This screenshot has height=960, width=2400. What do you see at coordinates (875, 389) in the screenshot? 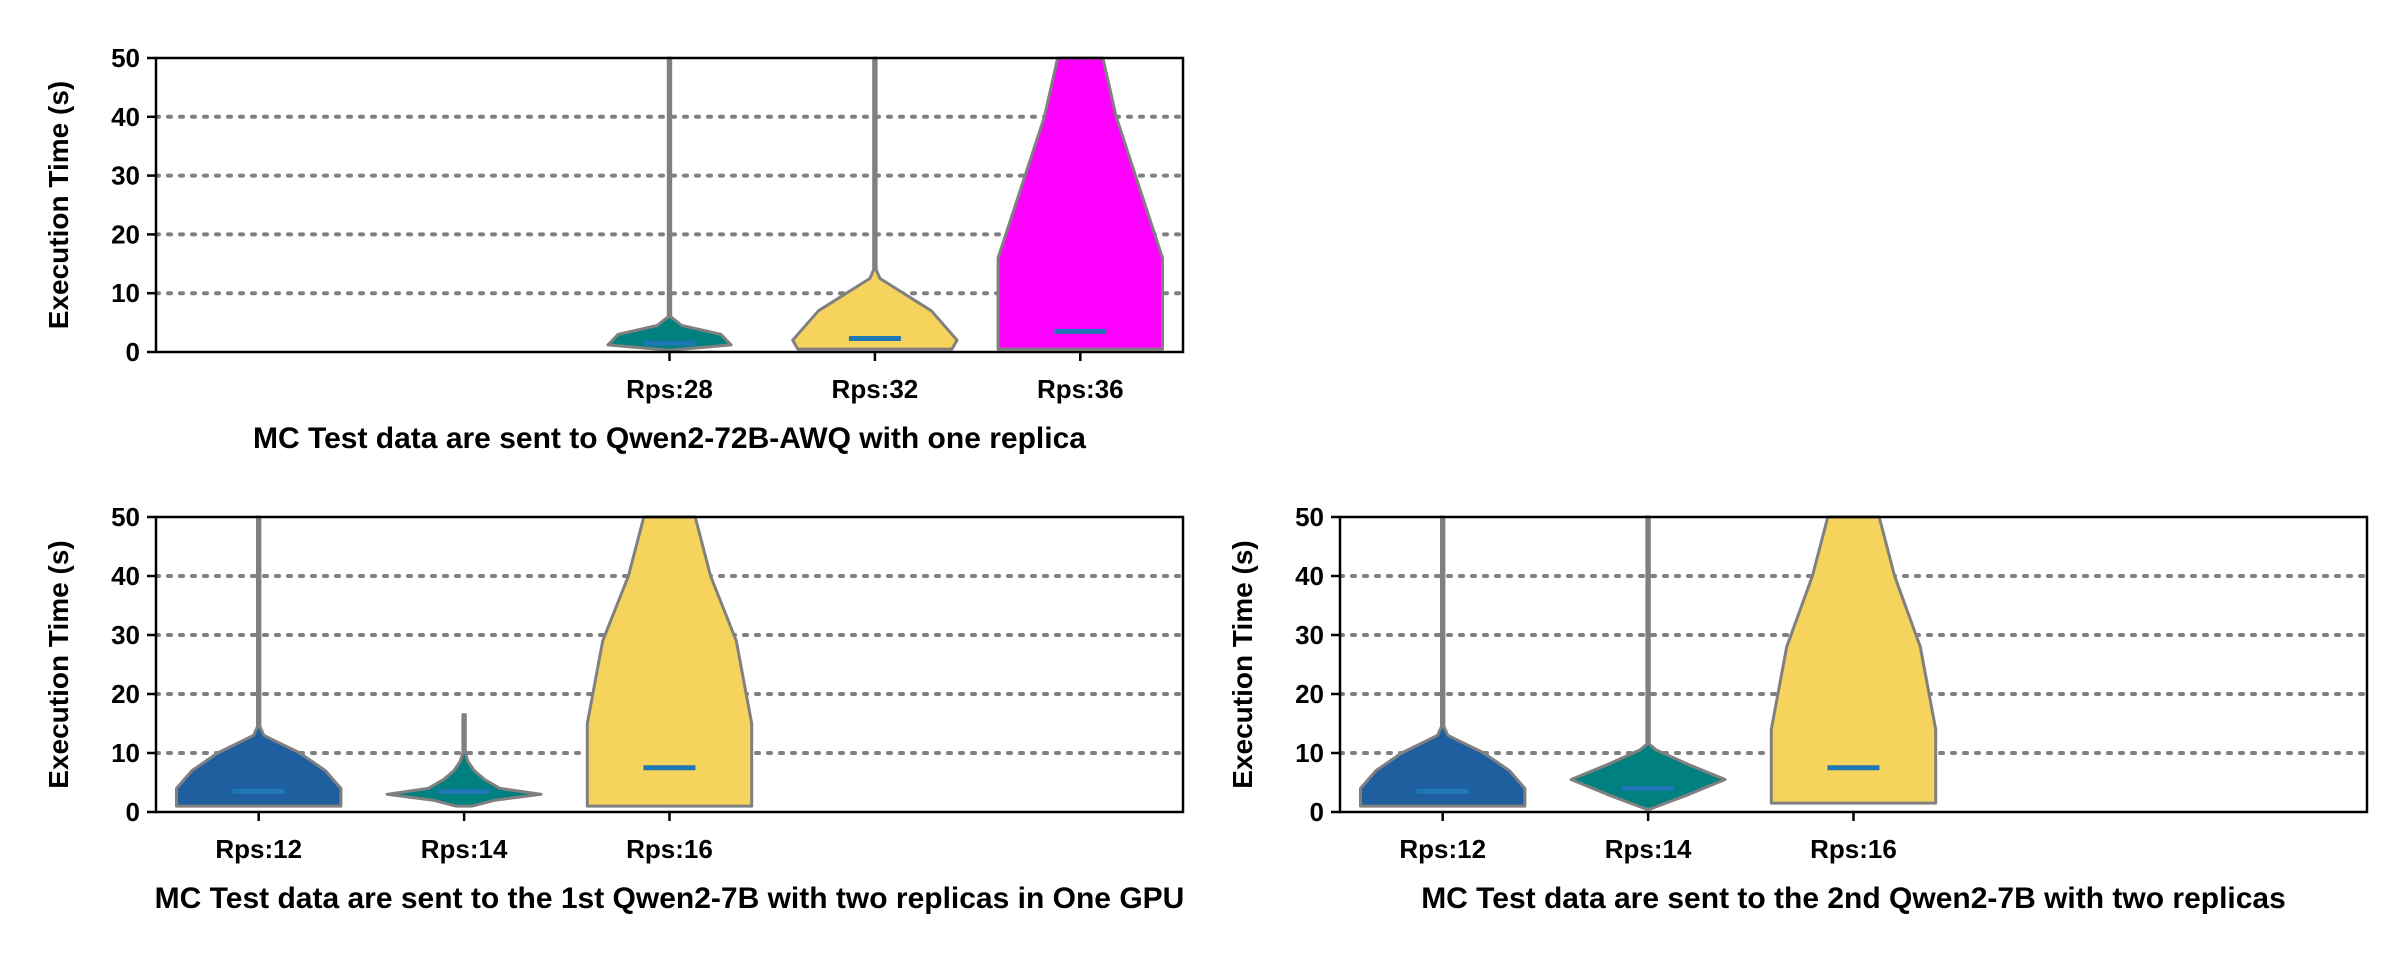
I see `x-tick-label: Rps:32` at bounding box center [875, 389].